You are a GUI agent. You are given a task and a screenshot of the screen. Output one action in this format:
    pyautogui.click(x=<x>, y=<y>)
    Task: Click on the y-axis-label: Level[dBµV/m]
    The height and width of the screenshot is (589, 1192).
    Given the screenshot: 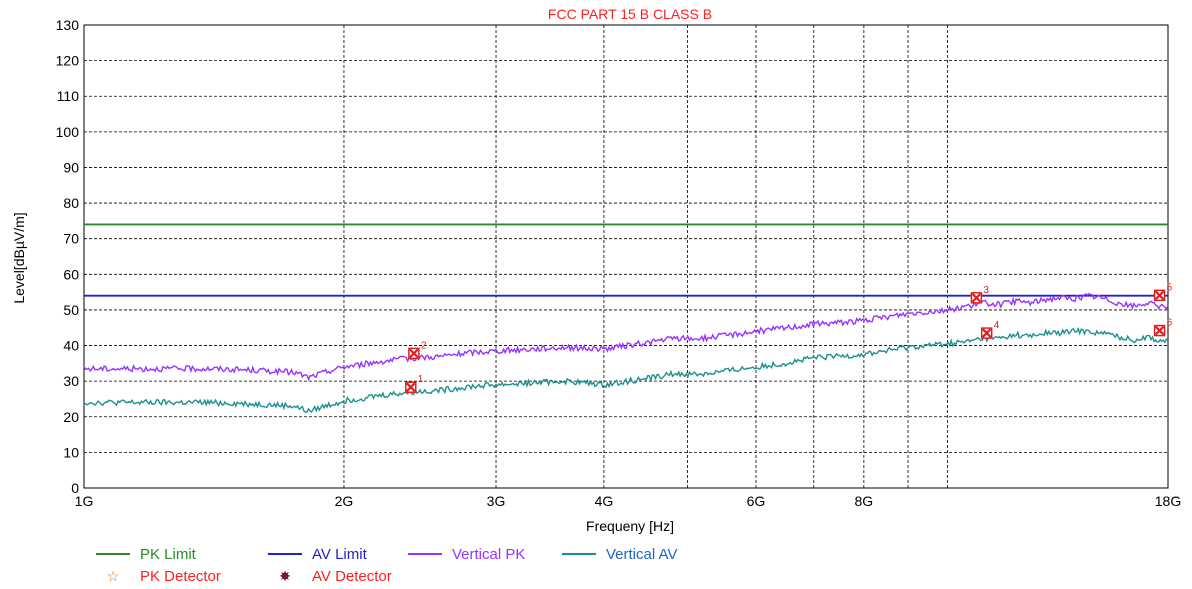 What is the action you would take?
    pyautogui.click(x=19, y=257)
    